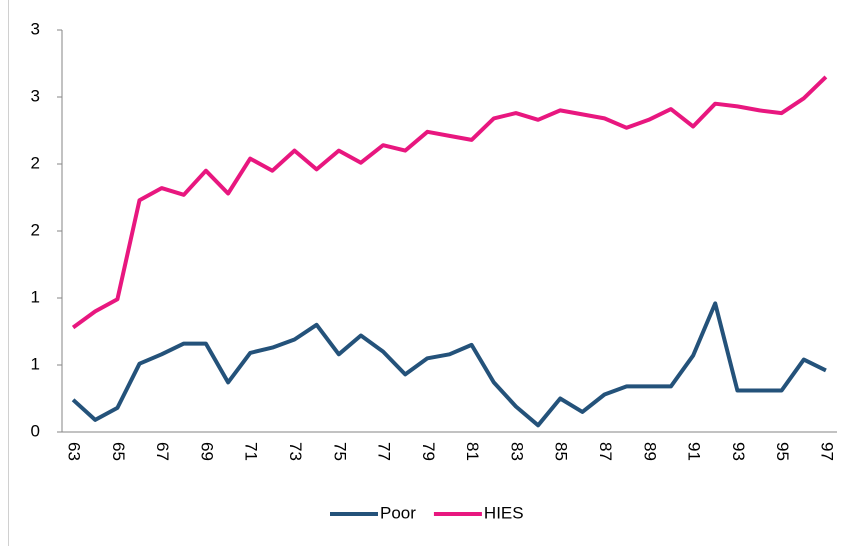 The image size is (852, 546). What do you see at coordinates (472, 451) in the screenshot?
I see `x-tick-label: 81` at bounding box center [472, 451].